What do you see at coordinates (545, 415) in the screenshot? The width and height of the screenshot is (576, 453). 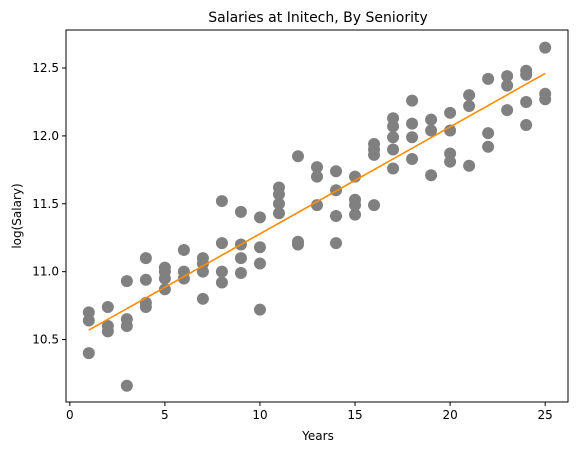 I see `x-tick-label: 25` at bounding box center [545, 415].